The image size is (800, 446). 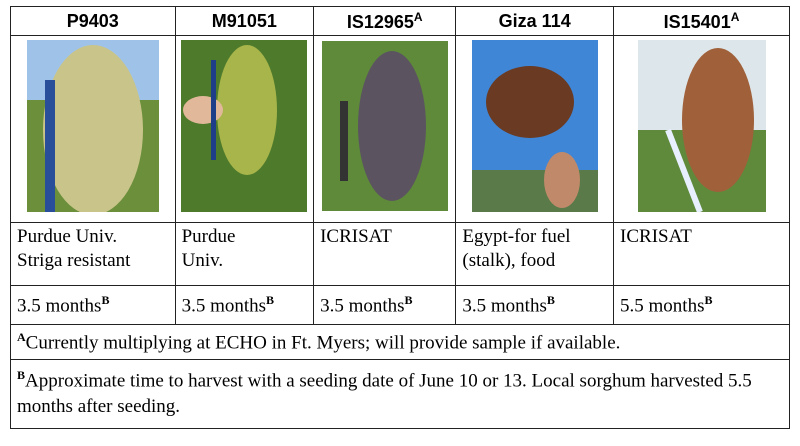 I want to click on footnote-mark: A, so click(x=21, y=336).